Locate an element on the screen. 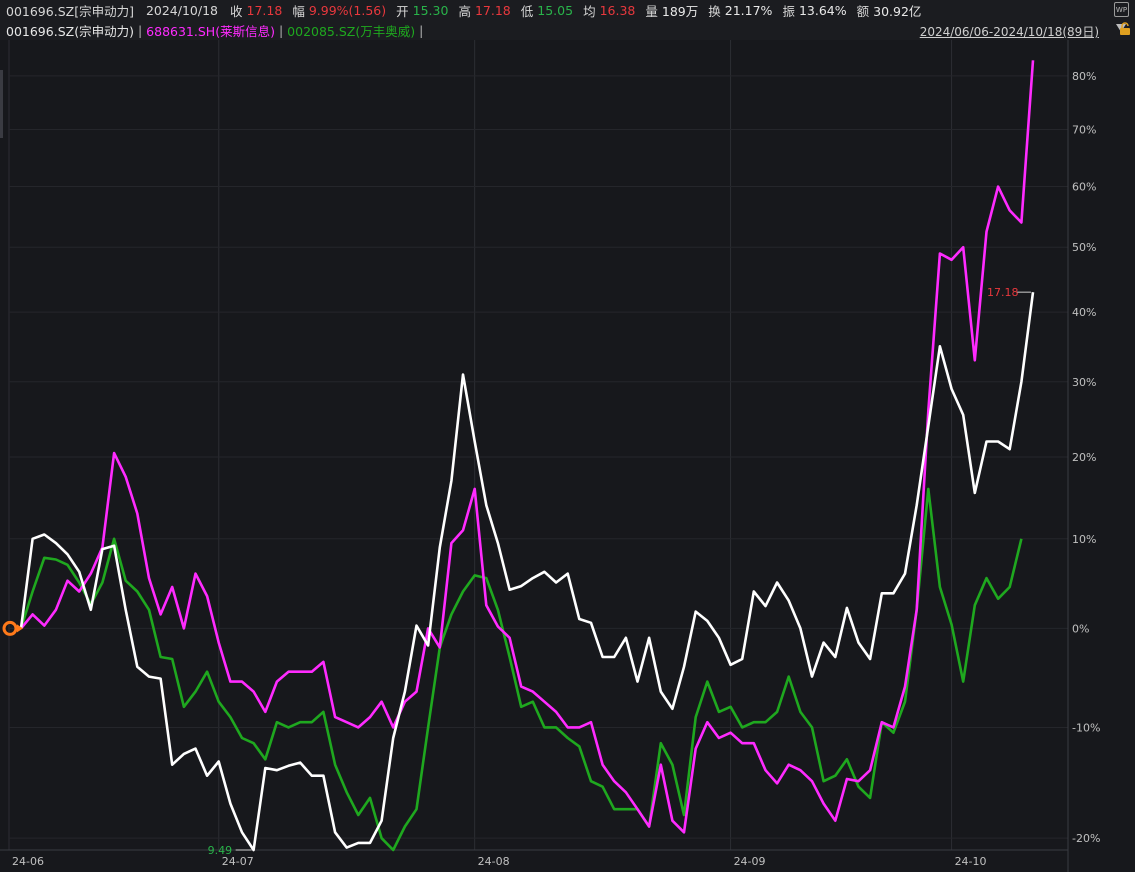  legend-main-series: 001696.SZ(宗申动力) is located at coordinates (70, 31).